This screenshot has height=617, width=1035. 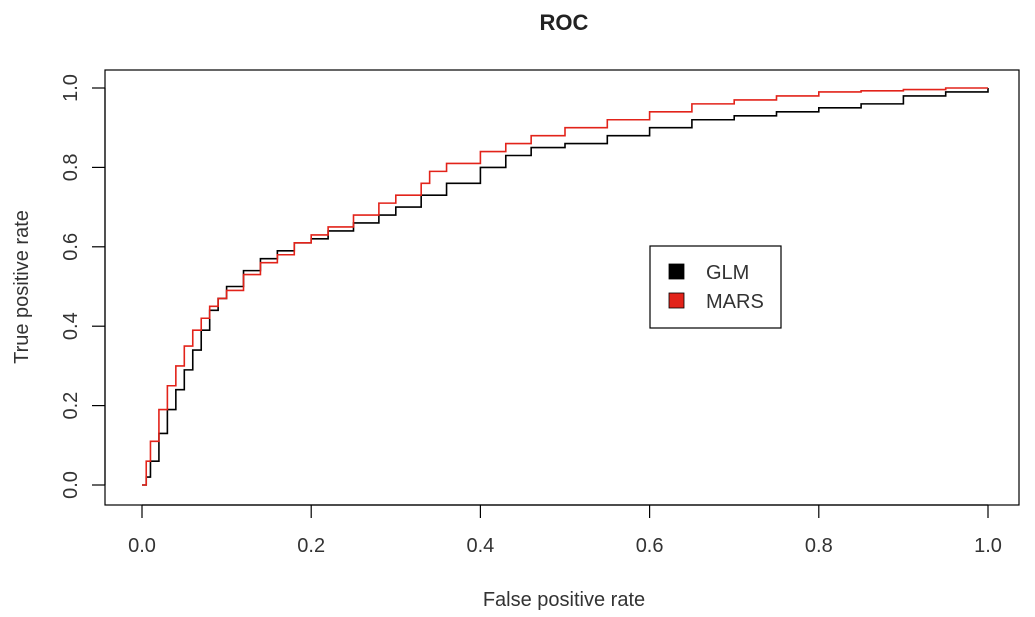 I want to click on y-axis: 0.0 0.2 0.4 0.6 0.8 1.0, so click(x=83, y=286).